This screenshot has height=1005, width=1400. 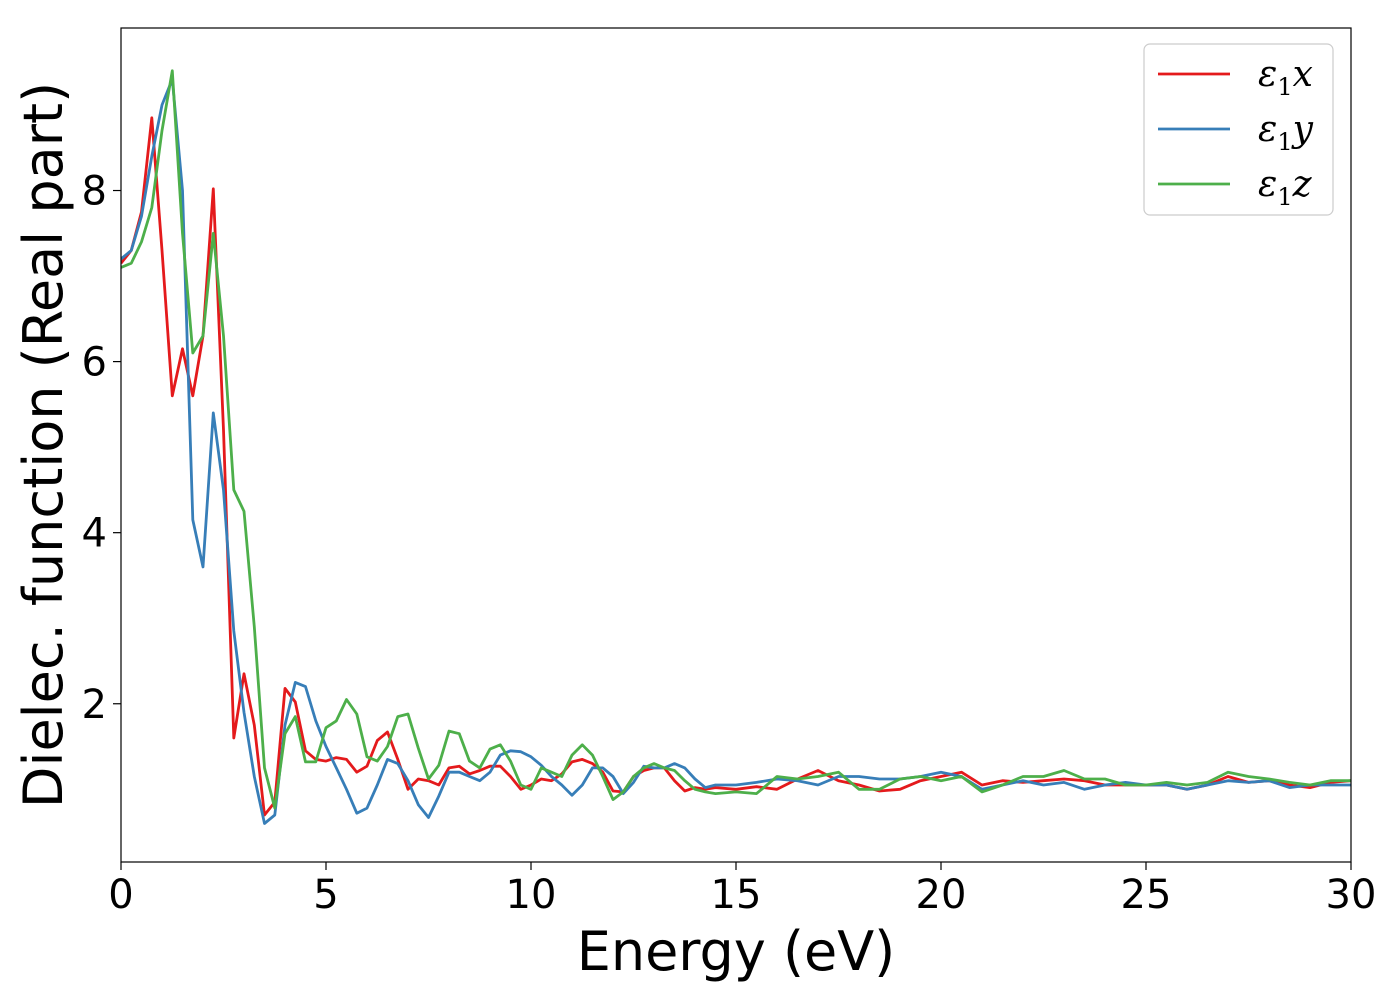 What do you see at coordinates (94, 534) in the screenshot?
I see `y-tick-label: 4` at bounding box center [94, 534].